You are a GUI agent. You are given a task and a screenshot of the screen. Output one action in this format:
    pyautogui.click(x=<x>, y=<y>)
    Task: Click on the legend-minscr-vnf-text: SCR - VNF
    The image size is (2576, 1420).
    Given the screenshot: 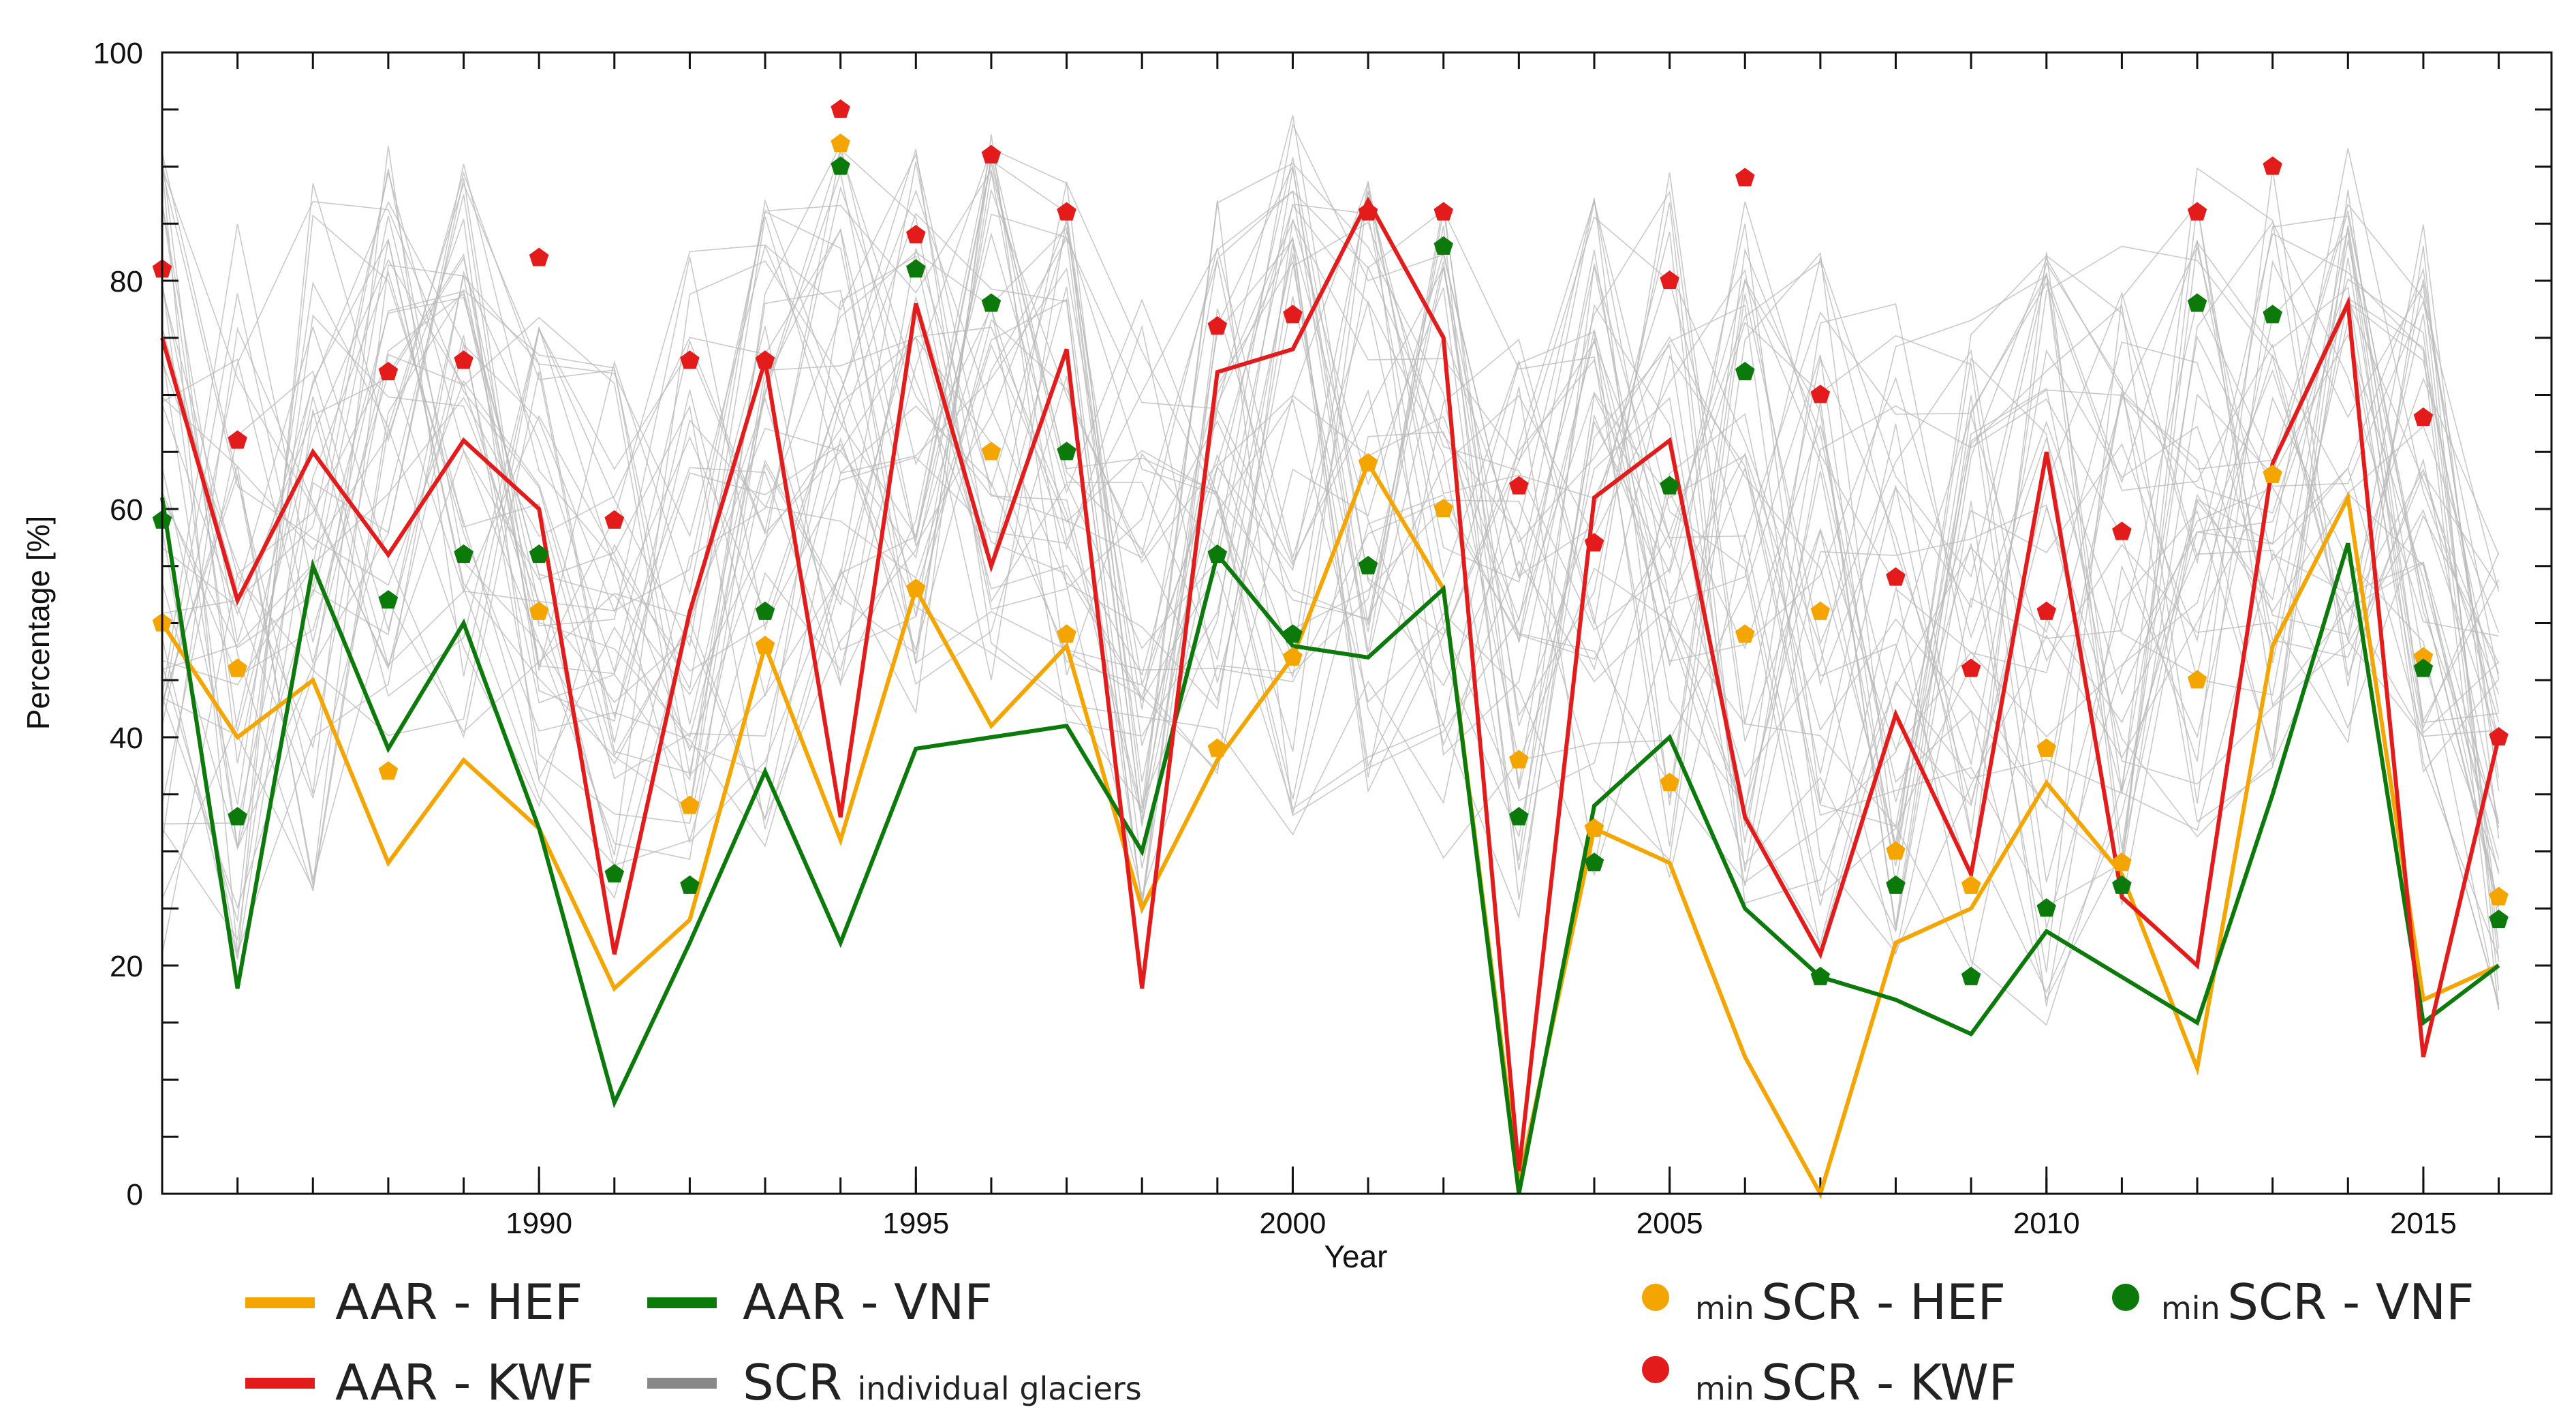 What is the action you would take?
    pyautogui.click(x=2350, y=1302)
    